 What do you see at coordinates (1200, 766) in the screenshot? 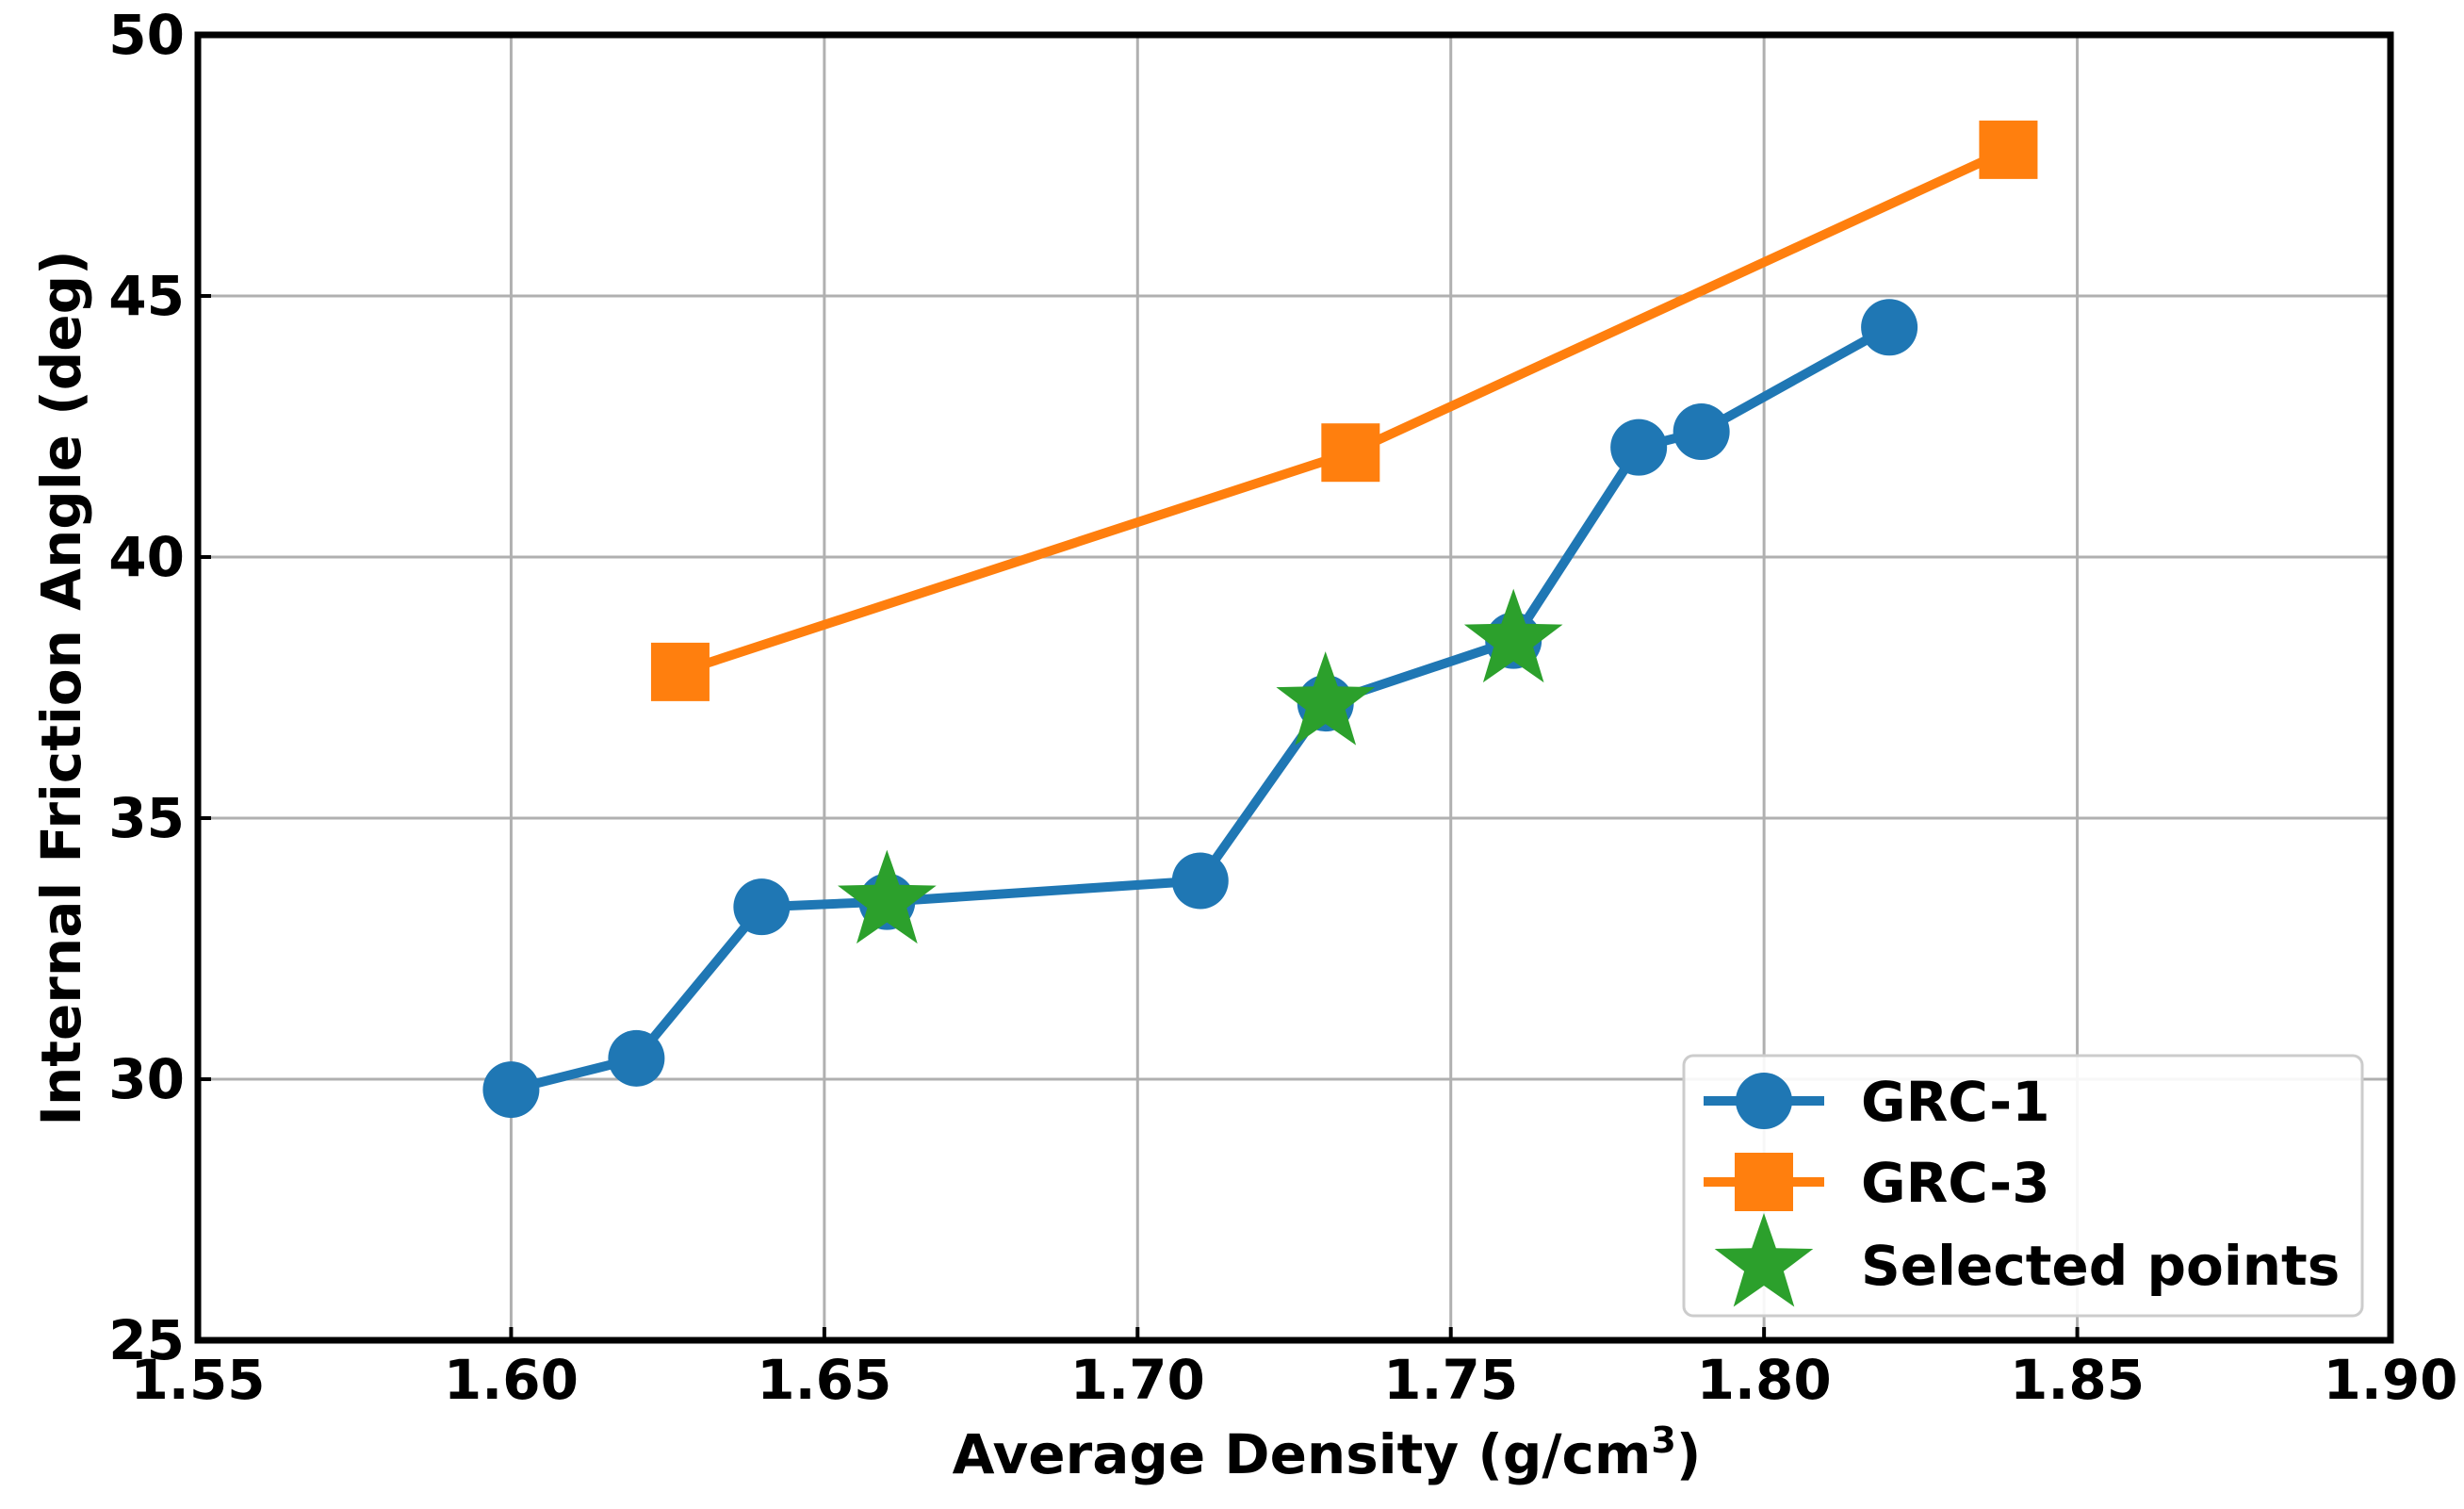
I see `series-selected-points` at bounding box center [1200, 766].